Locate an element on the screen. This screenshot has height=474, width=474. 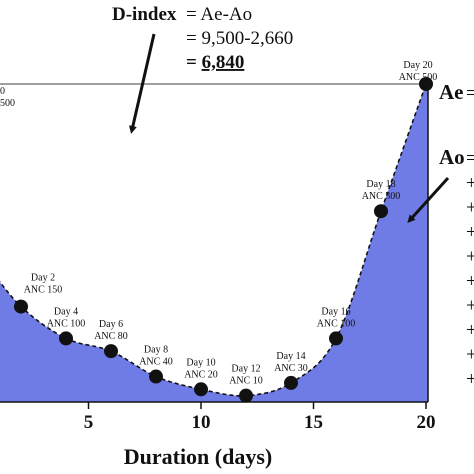
point-label-anc: ANC 500 is located at coordinates (418, 77).